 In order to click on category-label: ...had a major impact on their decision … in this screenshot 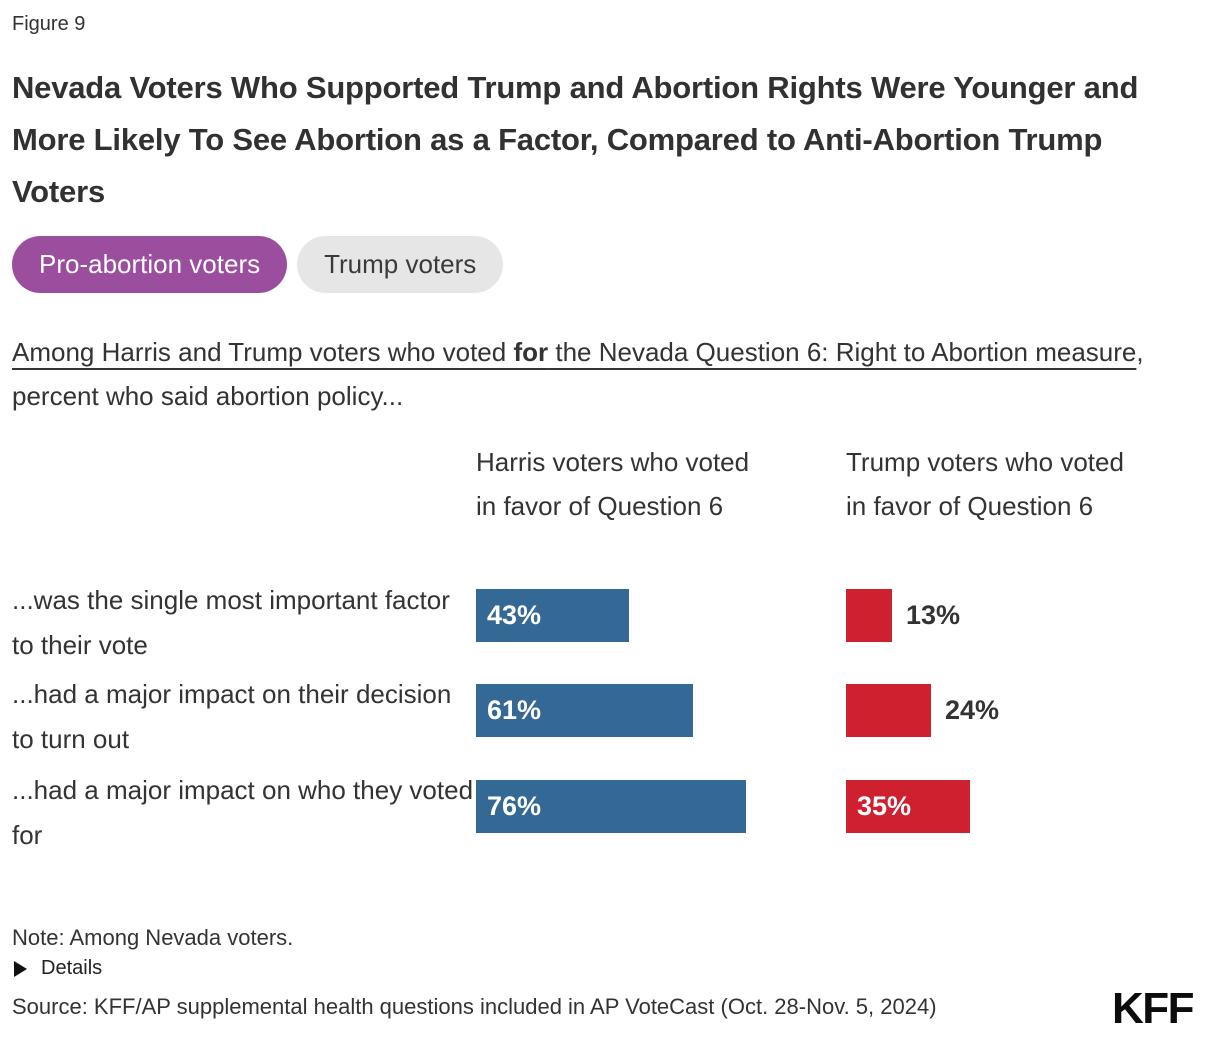, I will do `click(232, 716)`.